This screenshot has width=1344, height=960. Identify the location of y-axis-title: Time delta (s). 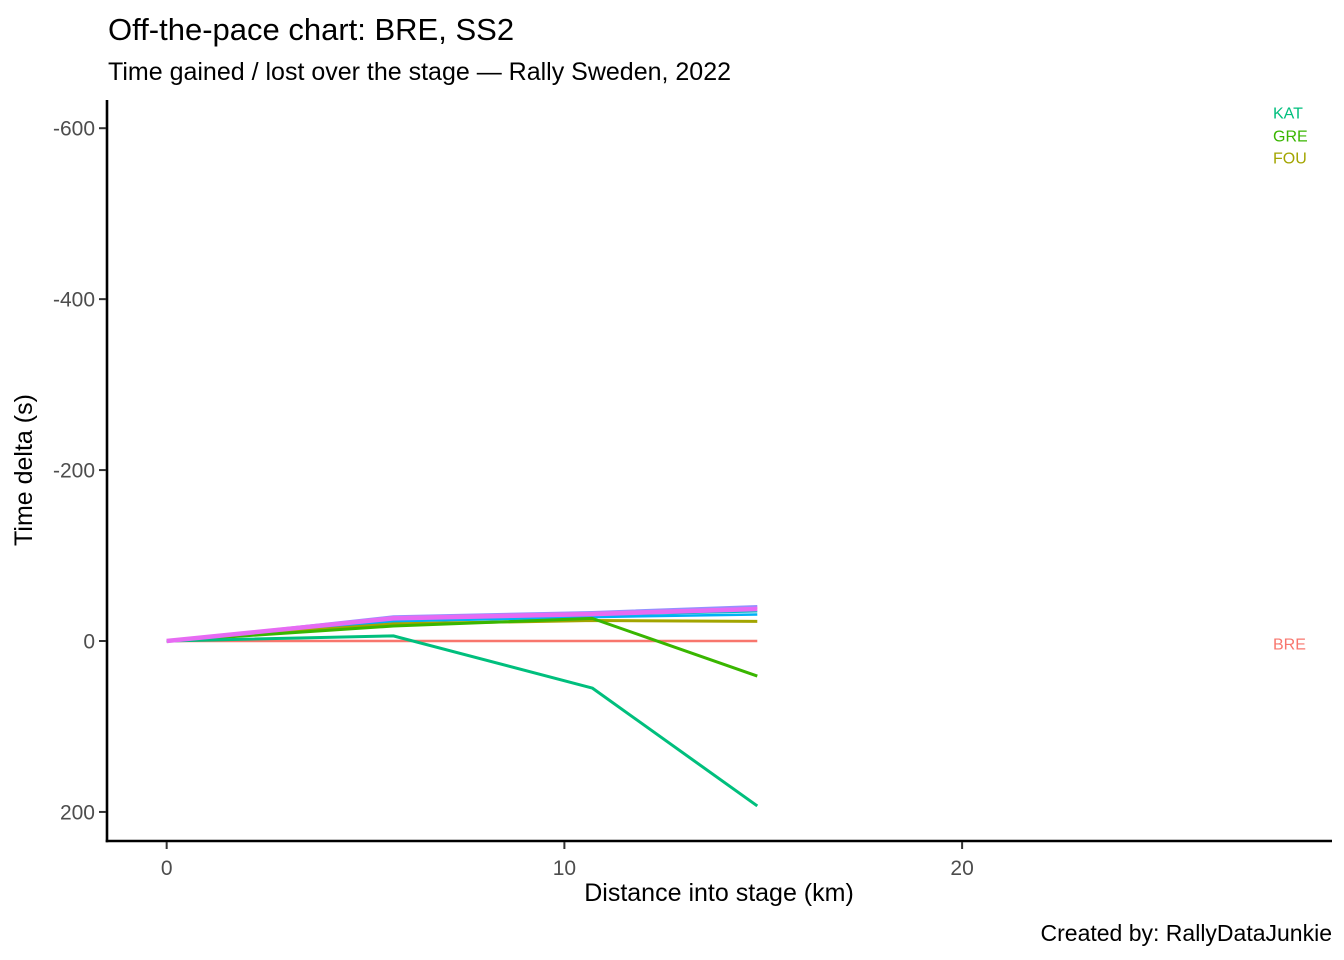
(24, 470).